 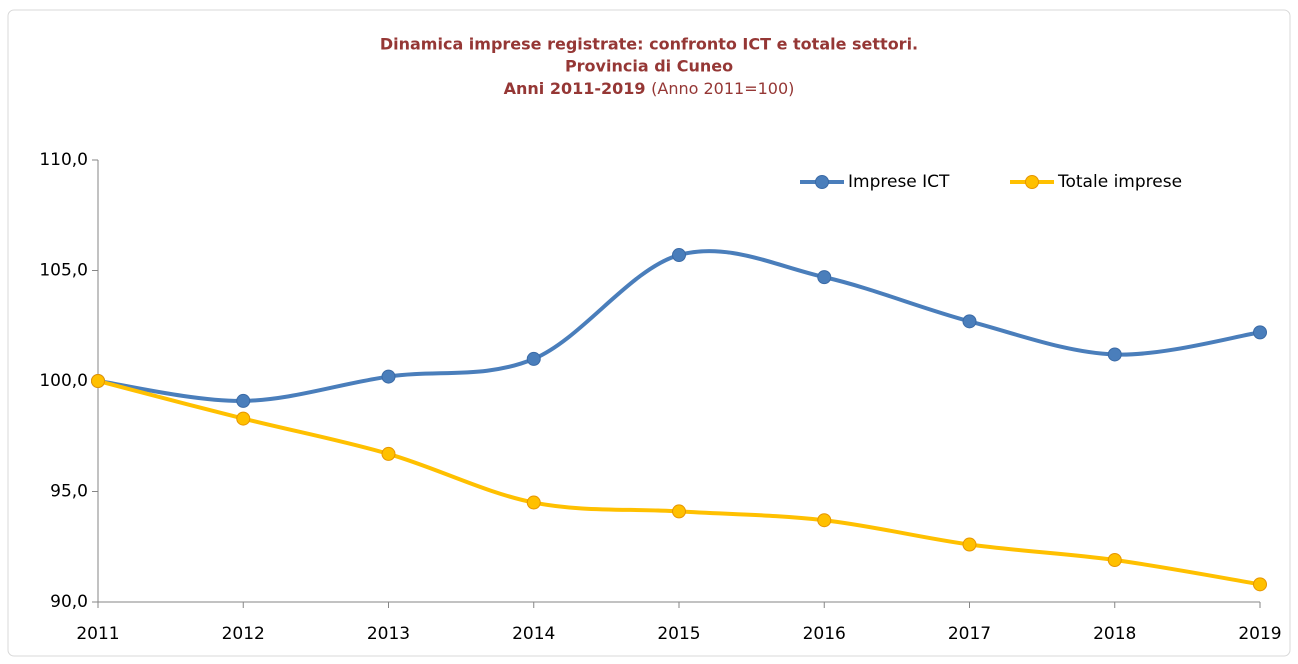 What do you see at coordinates (69, 602) in the screenshot?
I see `y-tick-label: 90,0` at bounding box center [69, 602].